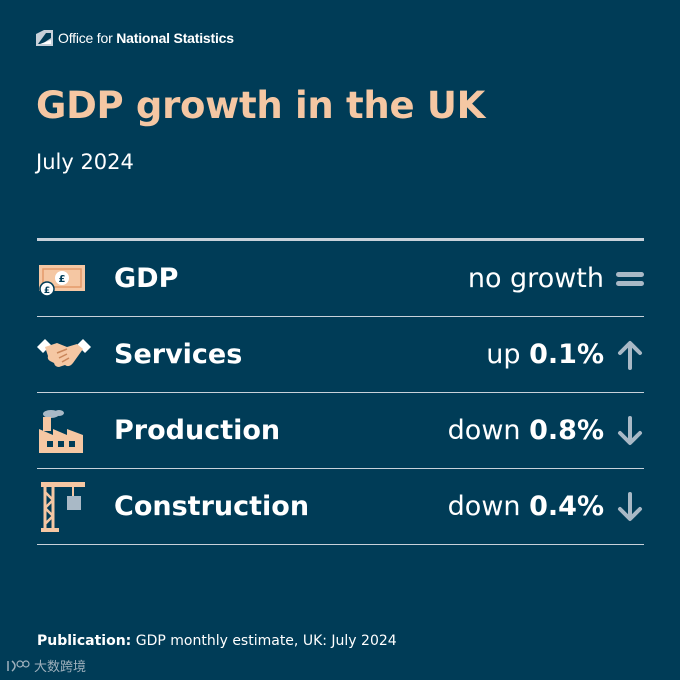  Describe the element at coordinates (340, 431) in the screenshot. I see `indicator-row-production: Production down 0.8%` at that location.